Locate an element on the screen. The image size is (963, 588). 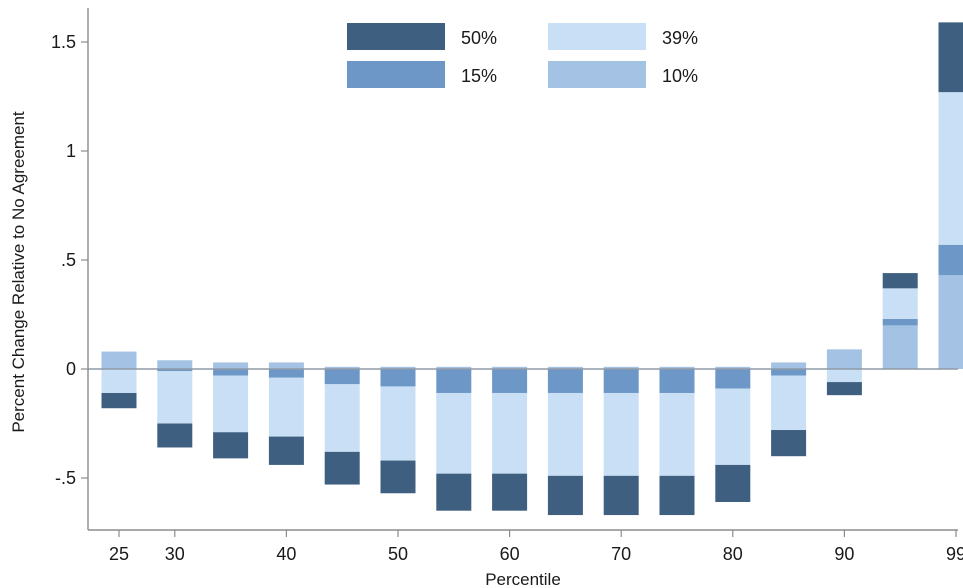
bar-segment-p75-s15pct is located at coordinates (677, 381).